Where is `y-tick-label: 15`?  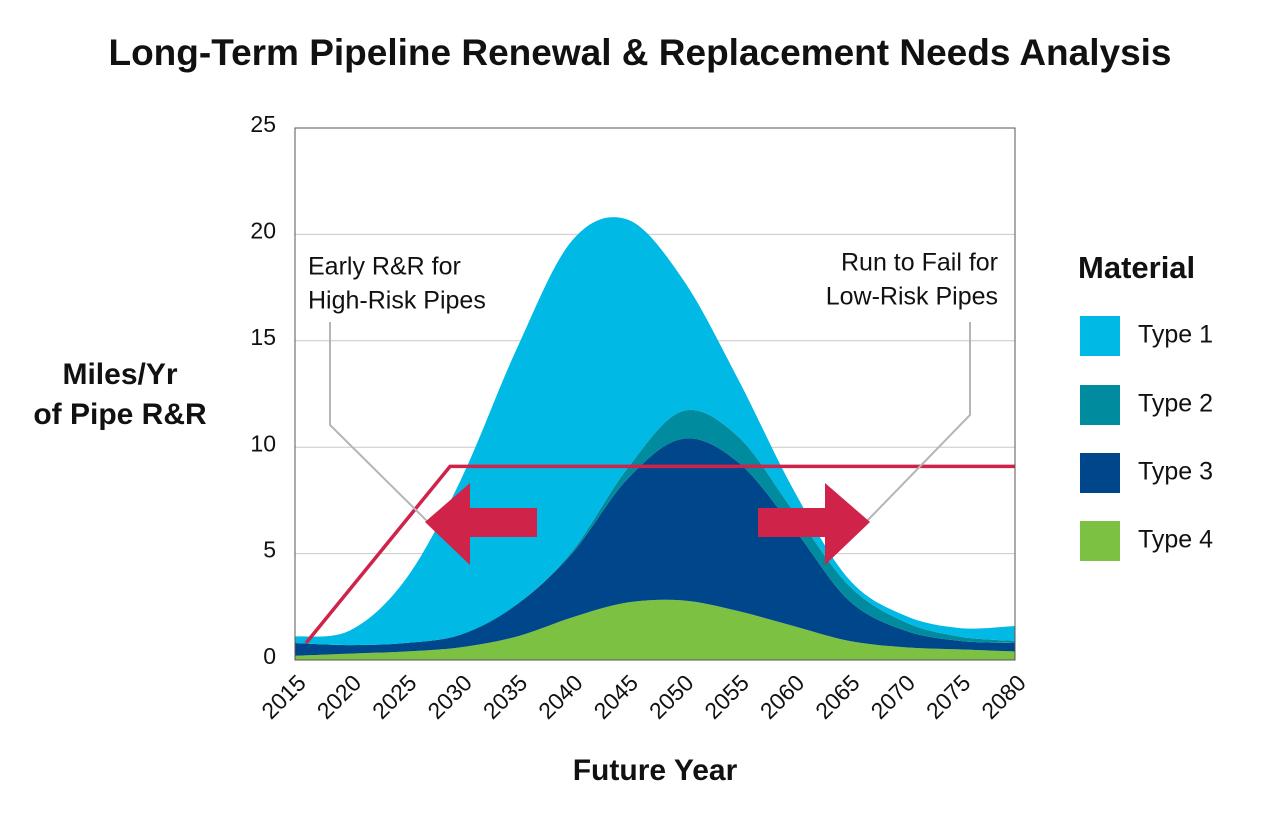
y-tick-label: 15 is located at coordinates (263, 337).